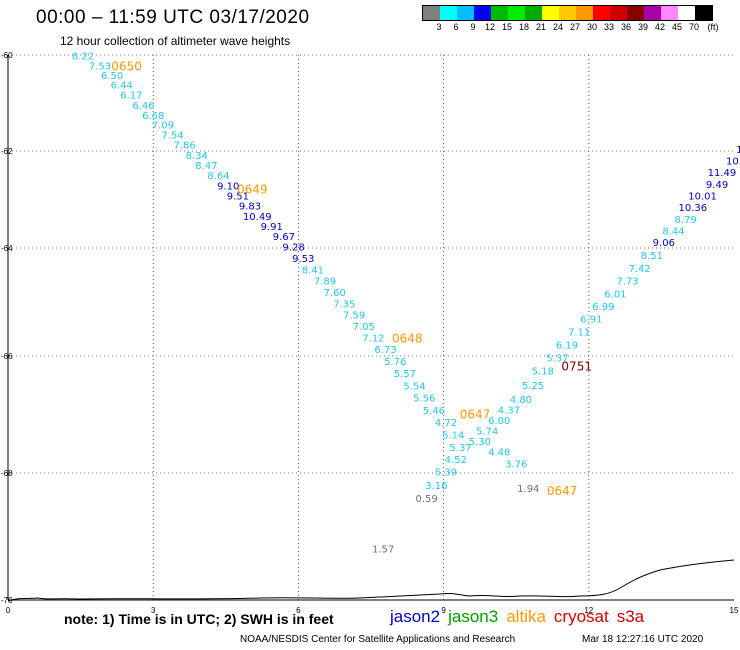 This screenshot has height=650, width=740. Describe the element at coordinates (499, 452) in the screenshot. I see `swh-observation: 4.48` at that location.